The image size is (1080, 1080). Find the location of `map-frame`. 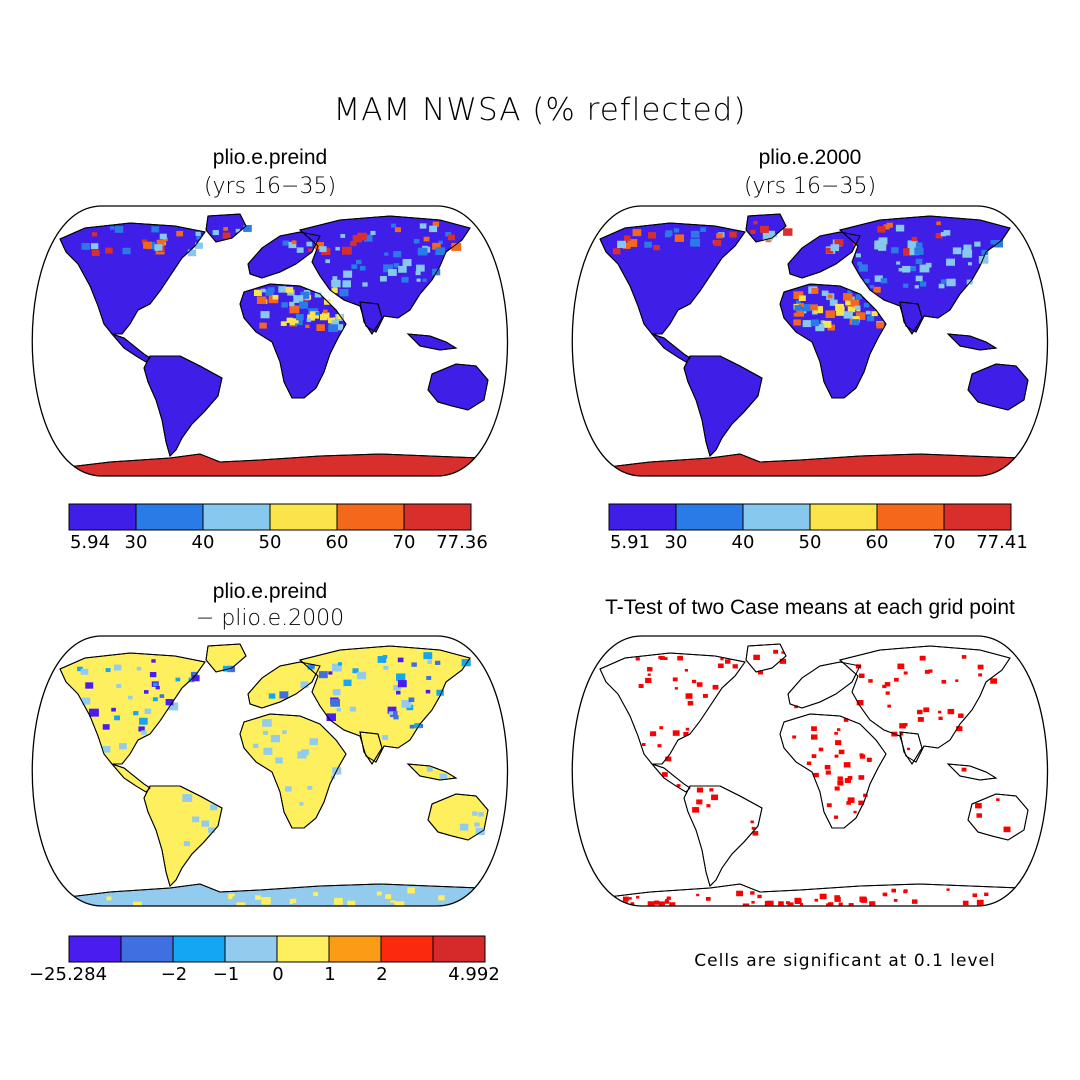

map-frame is located at coordinates (810, 341).